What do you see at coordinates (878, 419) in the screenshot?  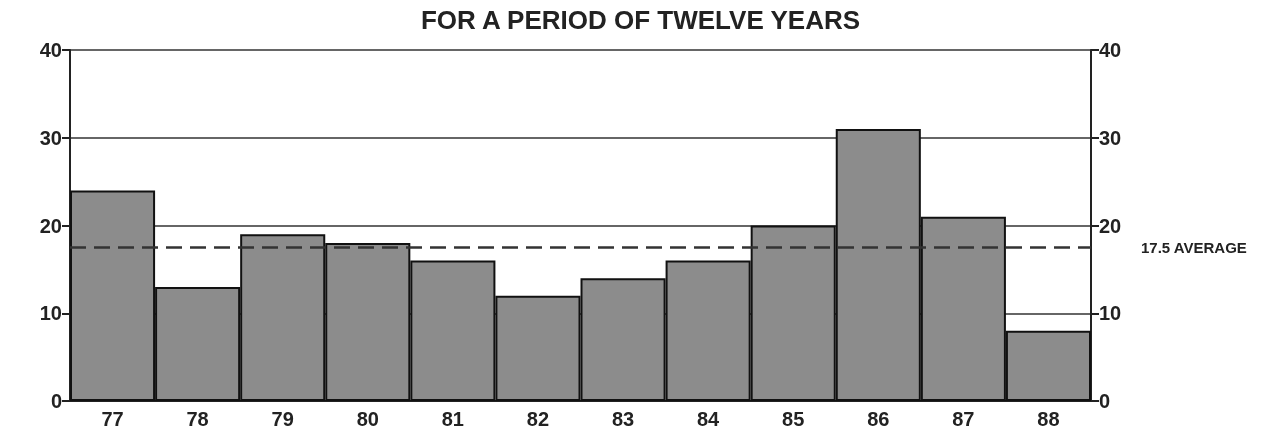 I see `x-tick-label: 86` at bounding box center [878, 419].